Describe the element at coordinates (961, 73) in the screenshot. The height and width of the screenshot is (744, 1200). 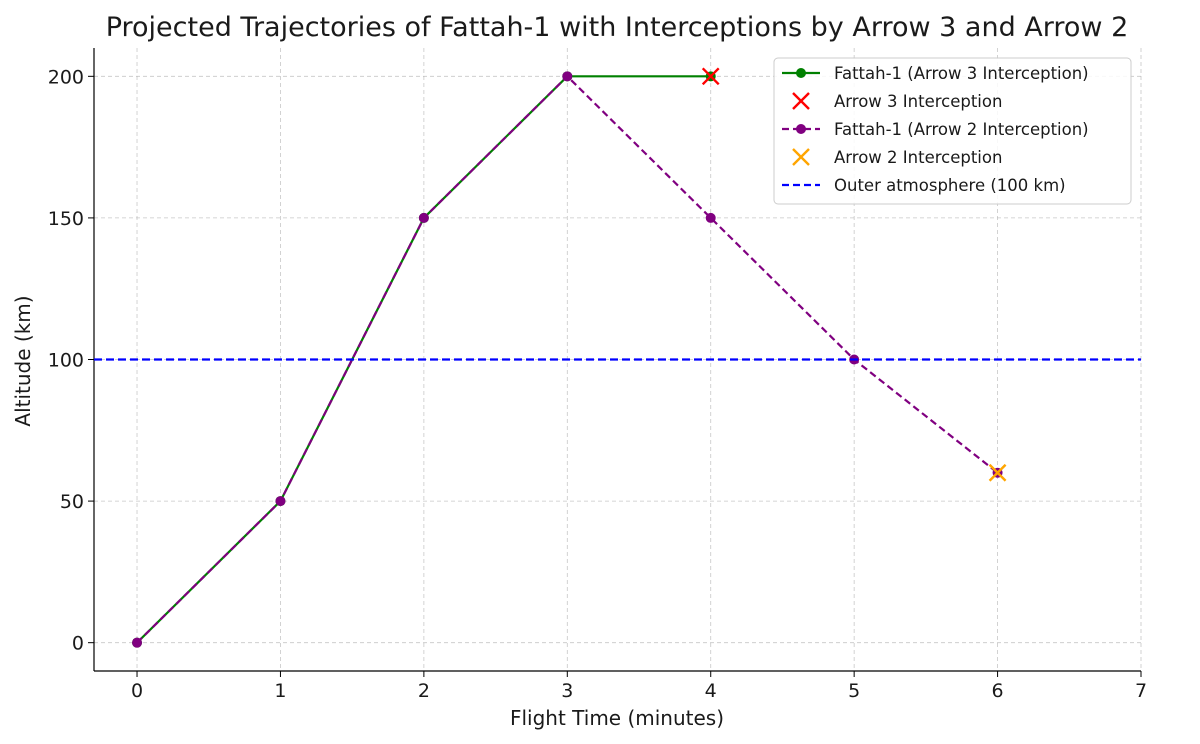
I see `legend-label: Fattah-1 (Arrow 3 Interception)` at that location.